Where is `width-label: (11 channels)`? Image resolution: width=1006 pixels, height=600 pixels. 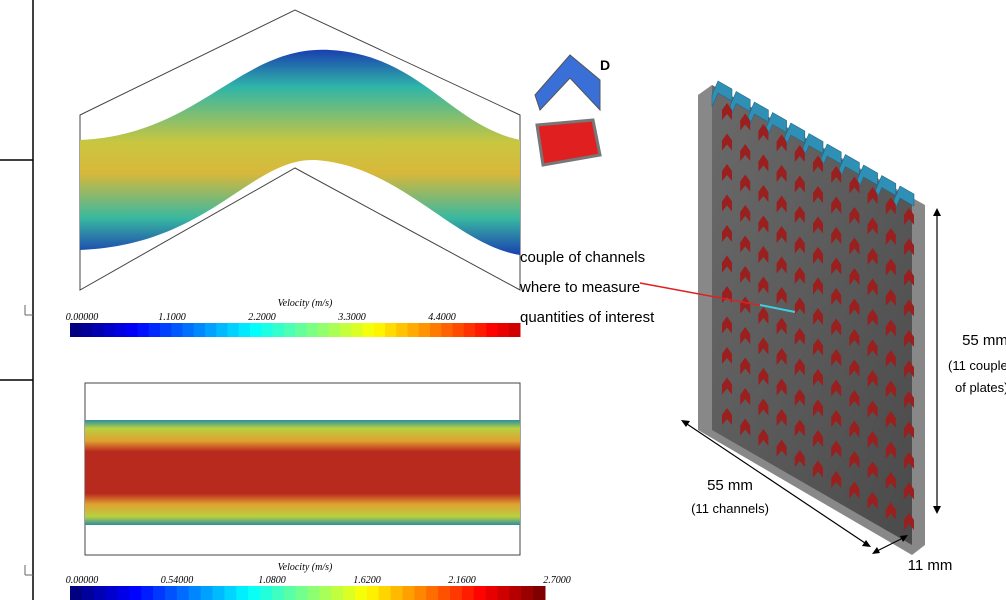 width-label: (11 channels) is located at coordinates (730, 508).